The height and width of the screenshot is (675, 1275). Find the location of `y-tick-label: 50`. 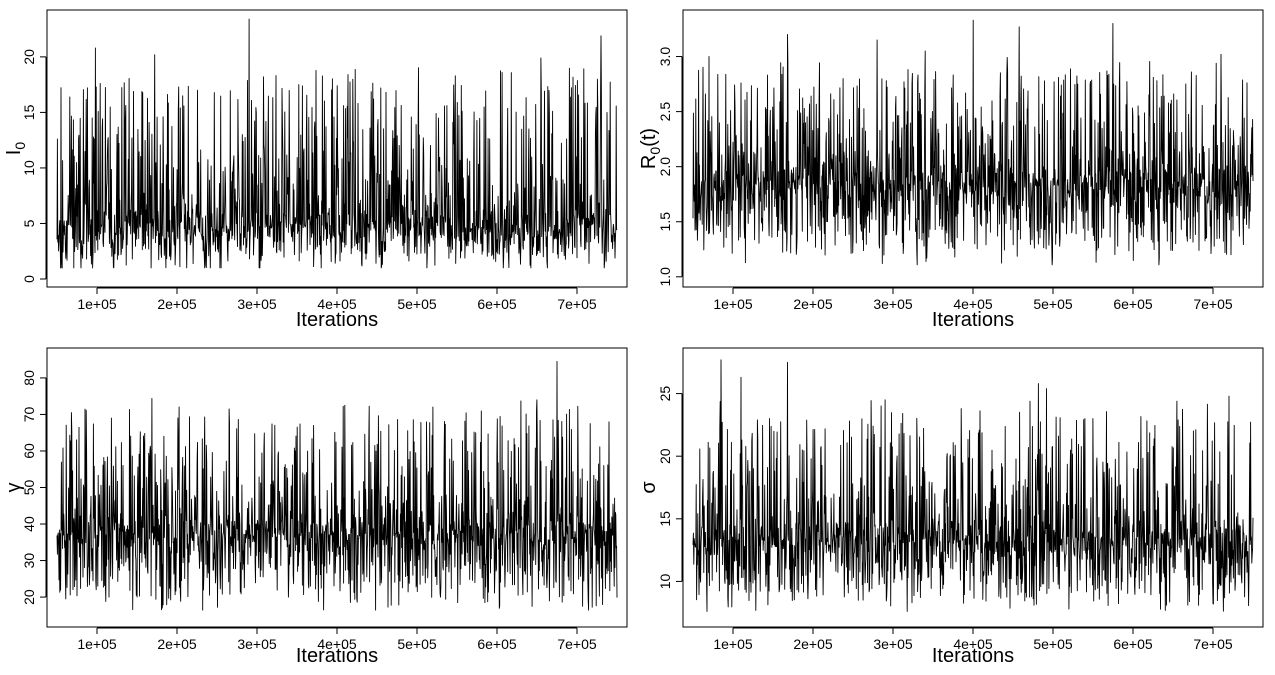

y-tick-label: 50 is located at coordinates (29, 488).